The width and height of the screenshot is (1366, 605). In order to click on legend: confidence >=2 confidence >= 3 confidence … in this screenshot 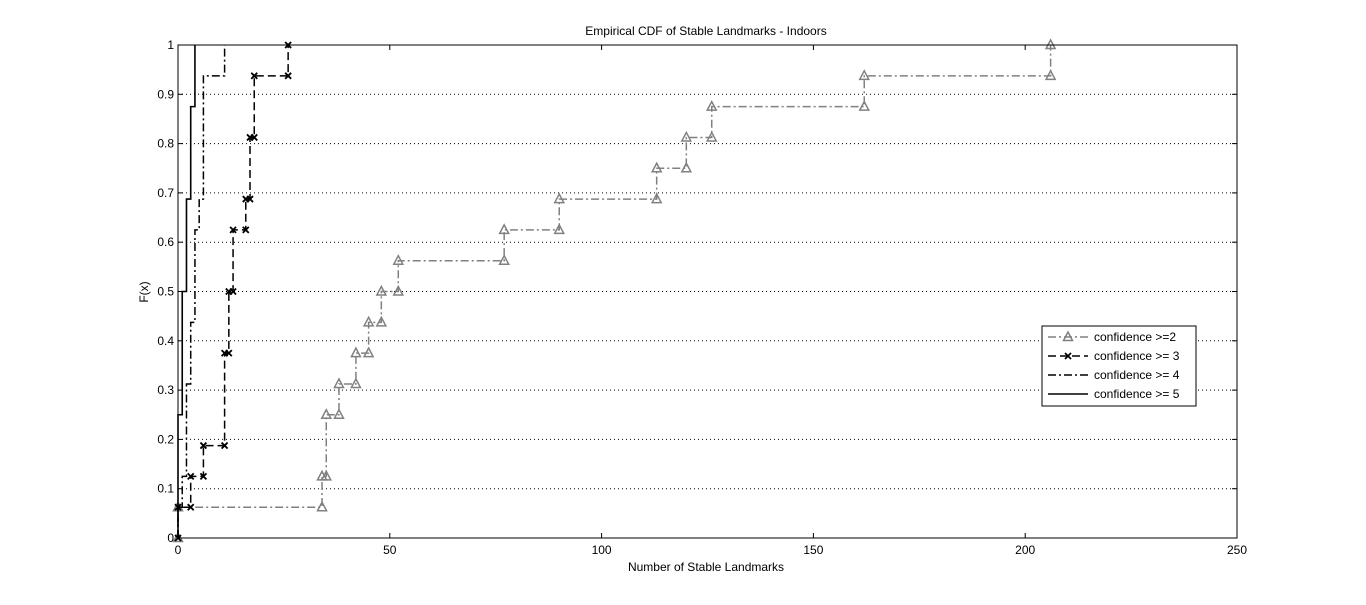, I will do `click(1119, 366)`.